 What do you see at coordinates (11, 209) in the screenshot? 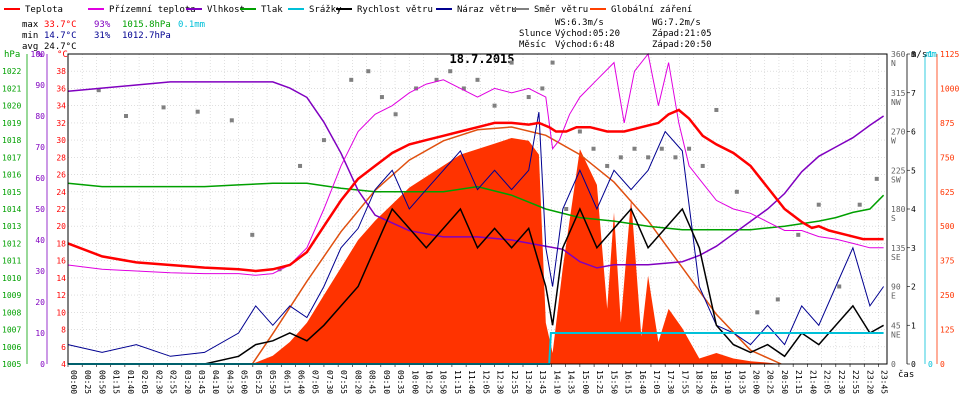
I see `pressure-tick-9: 1014` at bounding box center [11, 209].